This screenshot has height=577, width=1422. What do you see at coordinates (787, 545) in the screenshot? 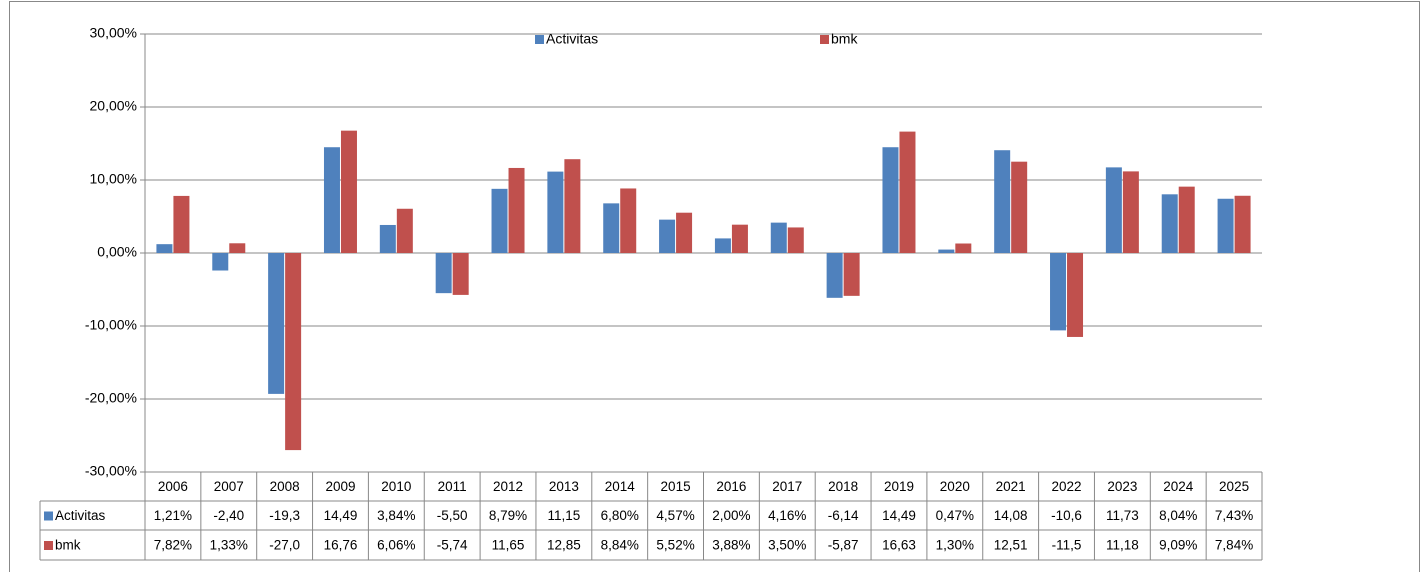
I see `table-value: 3,50%` at bounding box center [787, 545].